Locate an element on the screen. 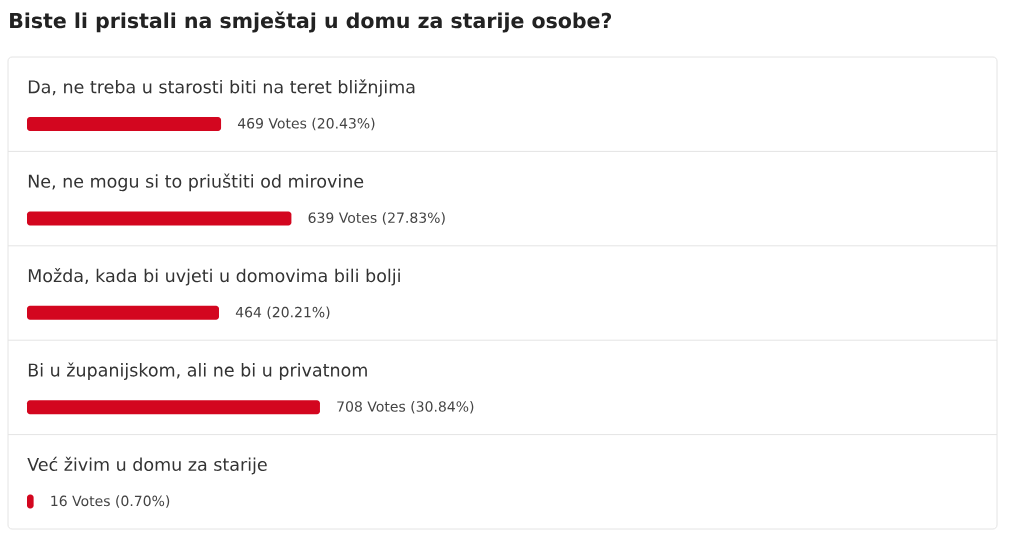 This screenshot has height=546, width=1024. y-tick-label: Da, ne treba u starosti biti na teret bližnjima is located at coordinates (221, 88).